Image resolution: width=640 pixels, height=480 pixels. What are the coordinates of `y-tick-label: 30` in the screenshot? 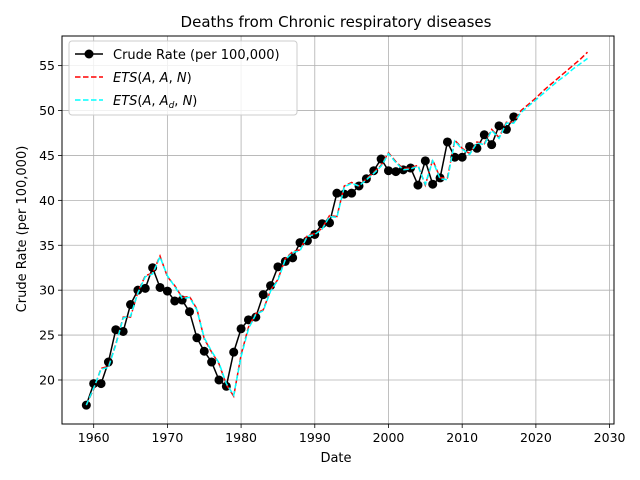 It's located at (47, 290).